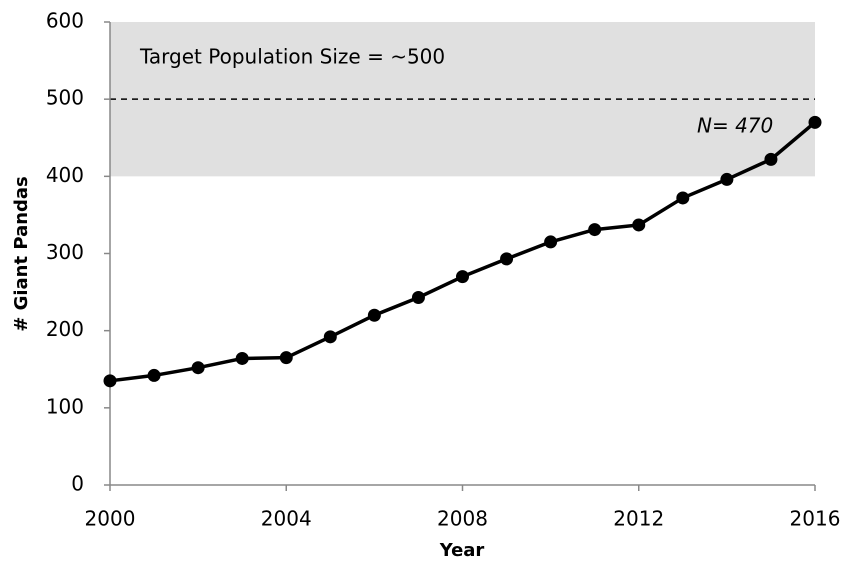 Image resolution: width=844 pixels, height=567 pixels. What do you see at coordinates (65, 329) in the screenshot?
I see `y-tick-label: 200` at bounding box center [65, 329].